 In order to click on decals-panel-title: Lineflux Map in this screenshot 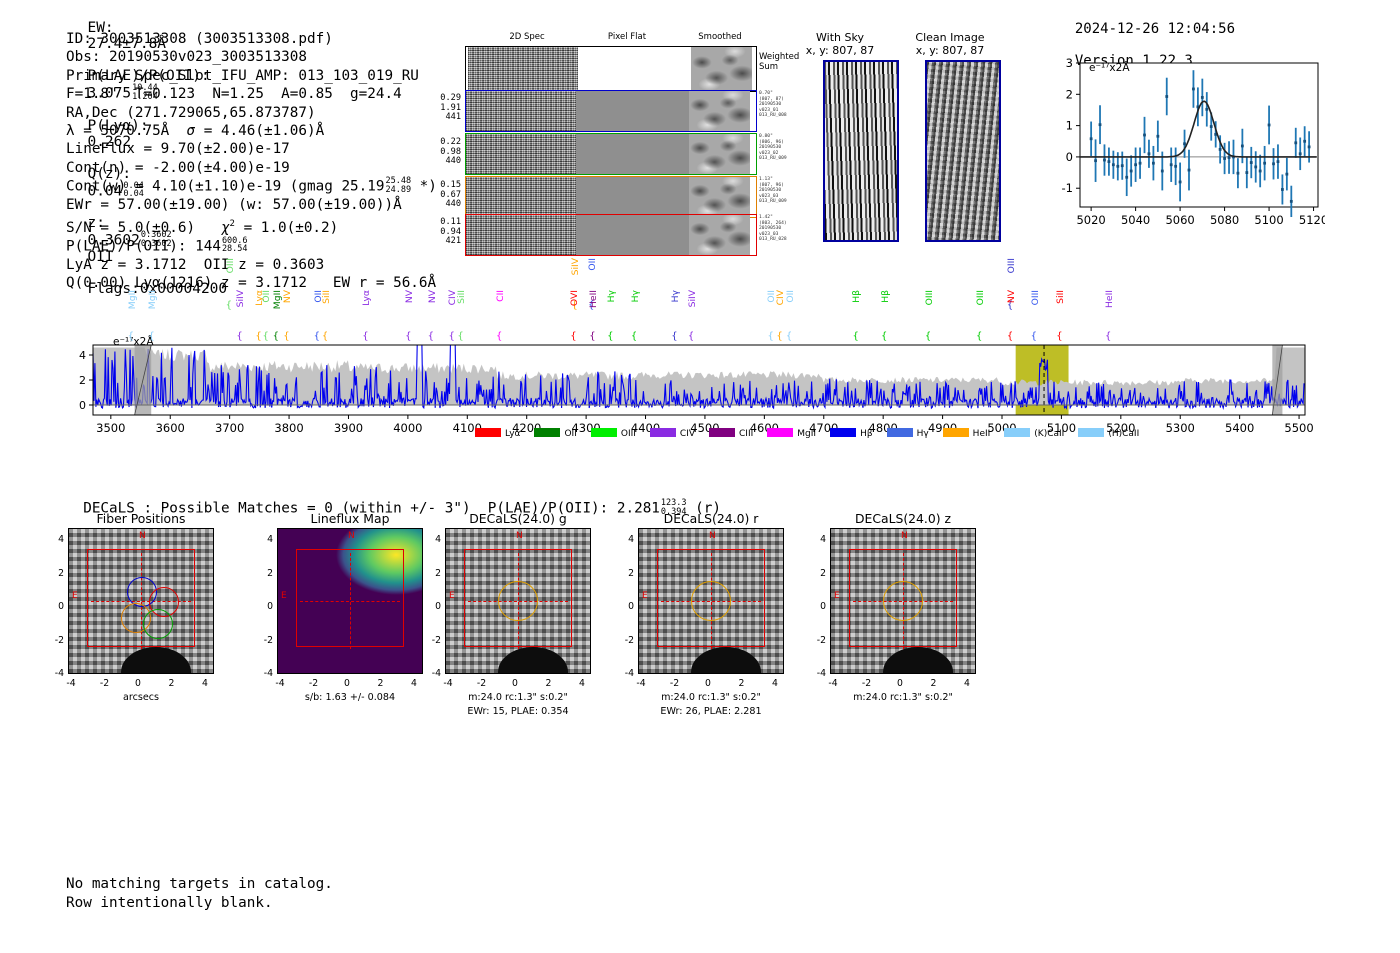, I will do `click(350, 518)`.